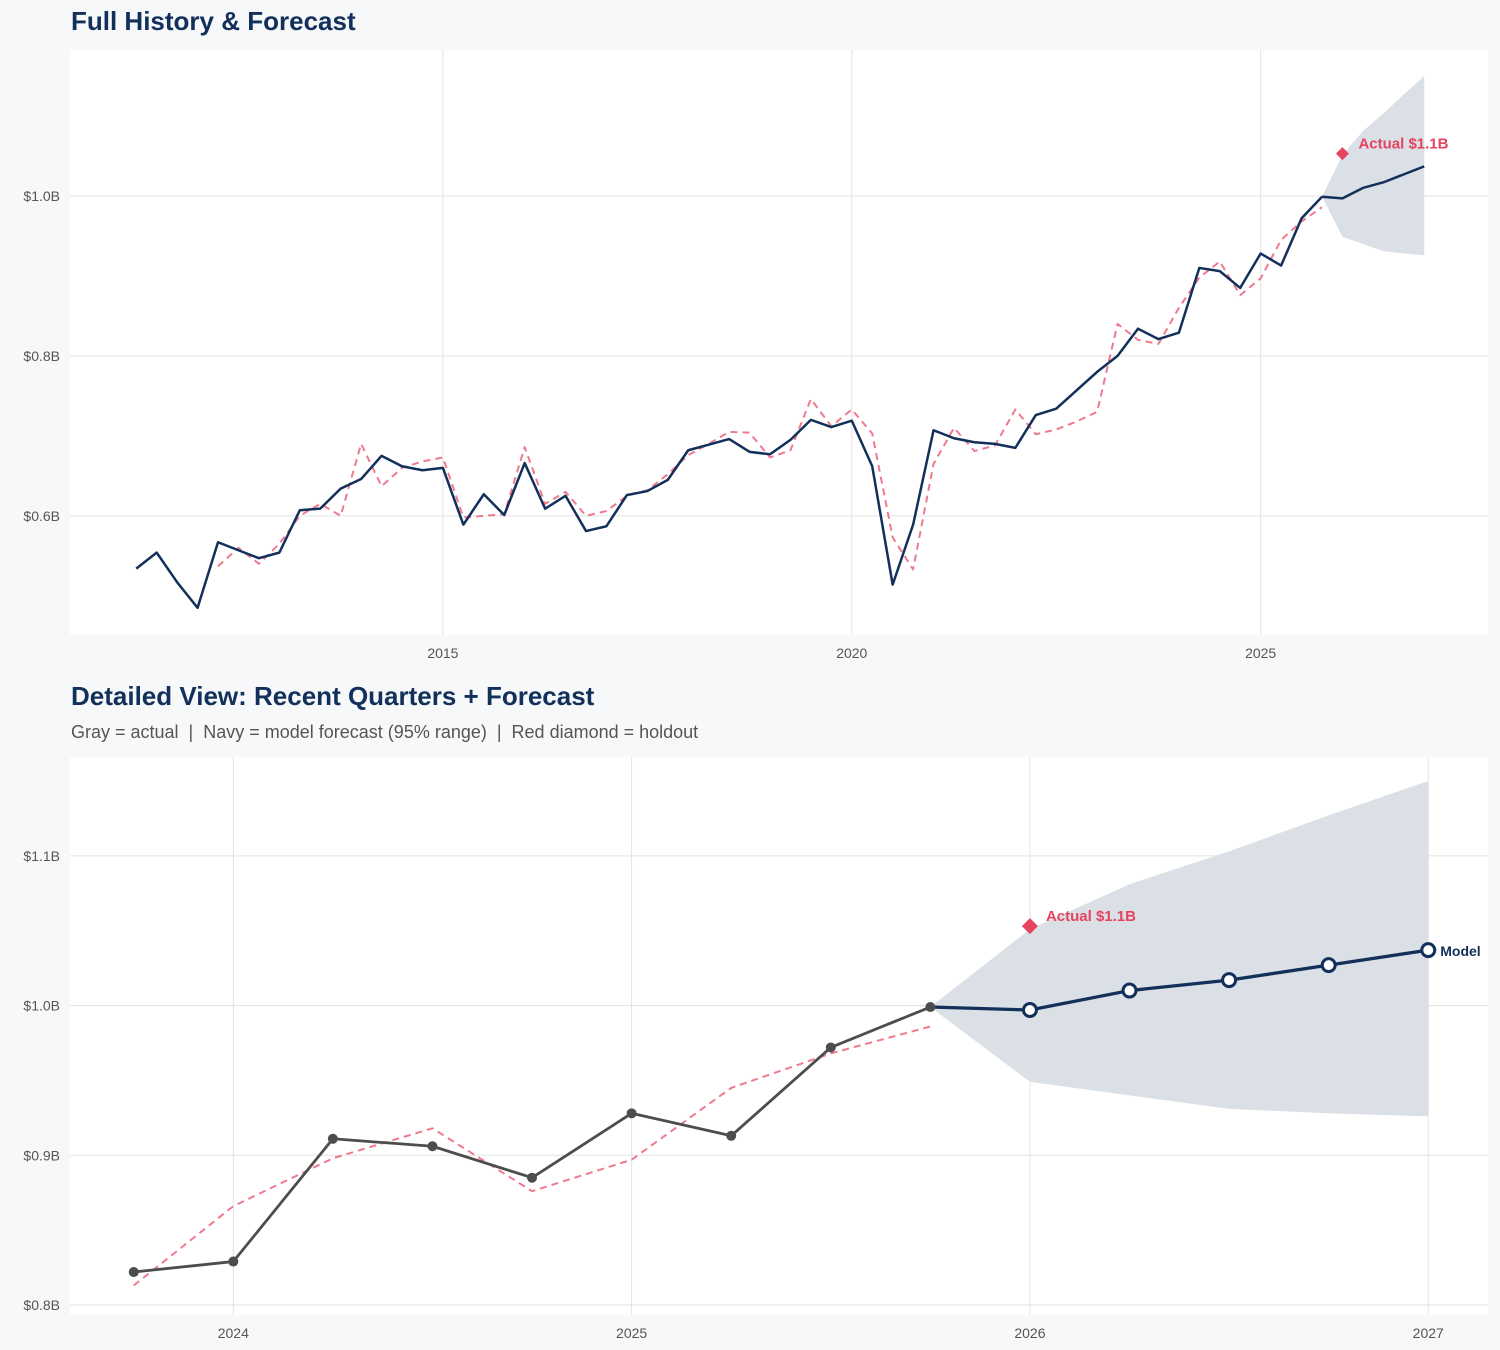  What do you see at coordinates (1029, 1333) in the screenshot?
I see `x-tick-label: 2026` at bounding box center [1029, 1333].